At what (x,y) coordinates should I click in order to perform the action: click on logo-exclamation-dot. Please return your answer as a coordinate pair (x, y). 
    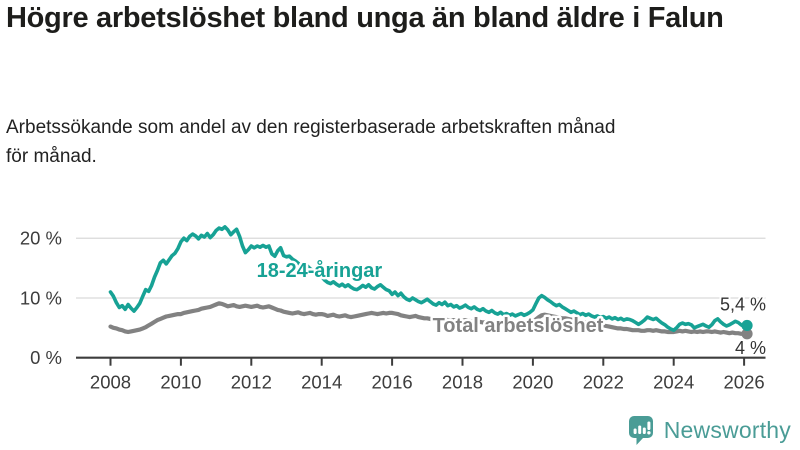
    Looking at the image, I should click on (648, 433).